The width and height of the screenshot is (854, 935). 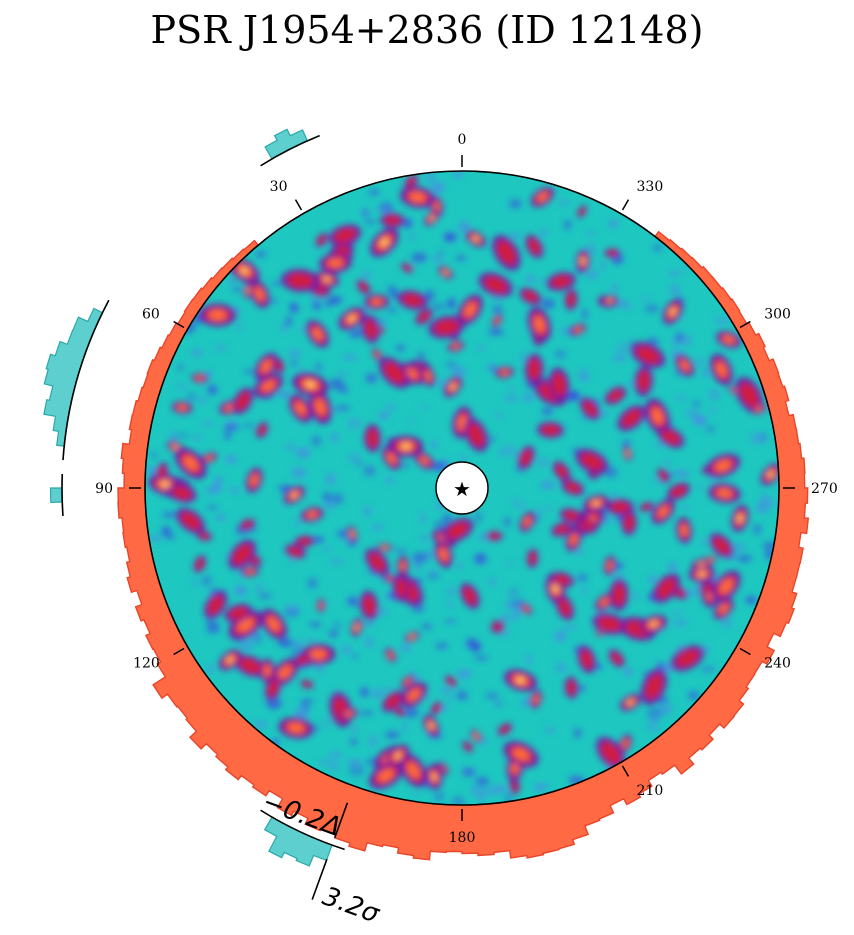 What do you see at coordinates (179, 651) in the screenshot?
I see `angle-tick-mark` at bounding box center [179, 651].